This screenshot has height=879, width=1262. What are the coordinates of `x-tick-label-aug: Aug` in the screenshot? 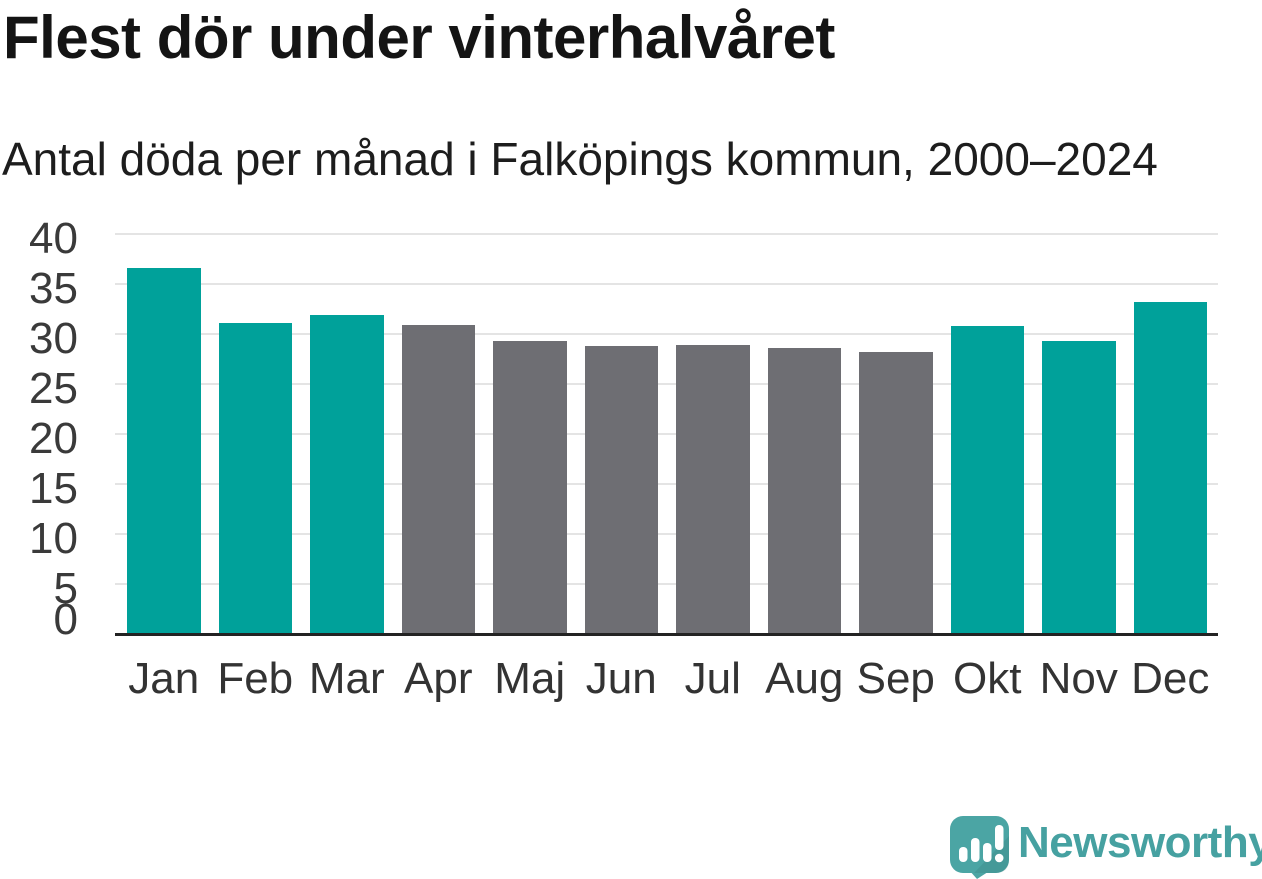 It's located at (804, 678).